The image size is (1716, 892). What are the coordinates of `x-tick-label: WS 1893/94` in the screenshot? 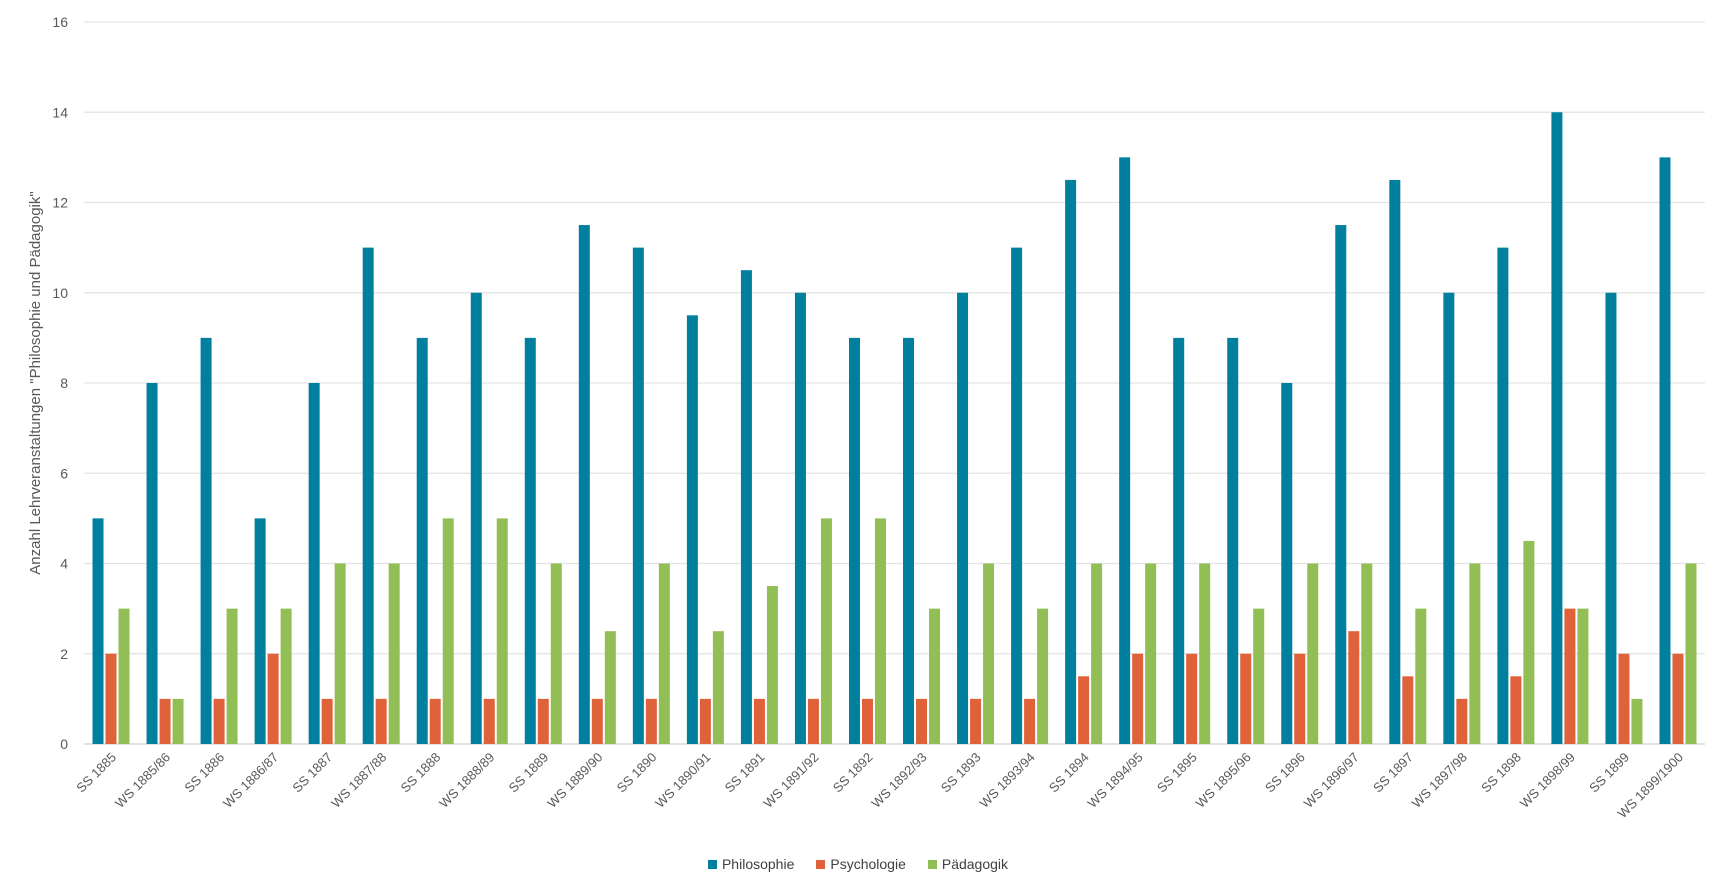 It's located at (1007, 780).